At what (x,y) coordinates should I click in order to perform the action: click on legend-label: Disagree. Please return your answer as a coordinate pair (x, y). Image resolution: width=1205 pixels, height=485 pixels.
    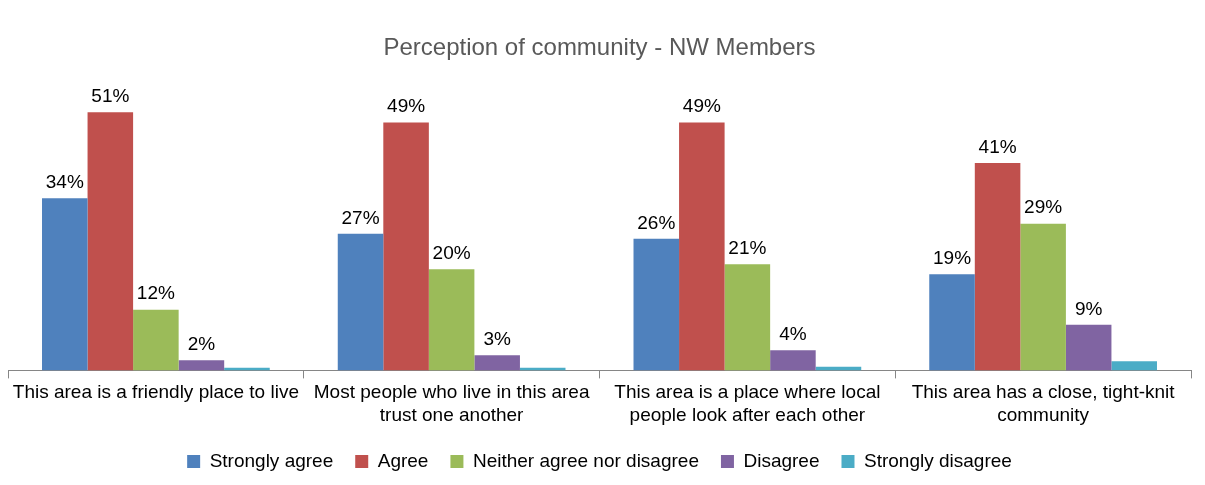
    Looking at the image, I should click on (781, 460).